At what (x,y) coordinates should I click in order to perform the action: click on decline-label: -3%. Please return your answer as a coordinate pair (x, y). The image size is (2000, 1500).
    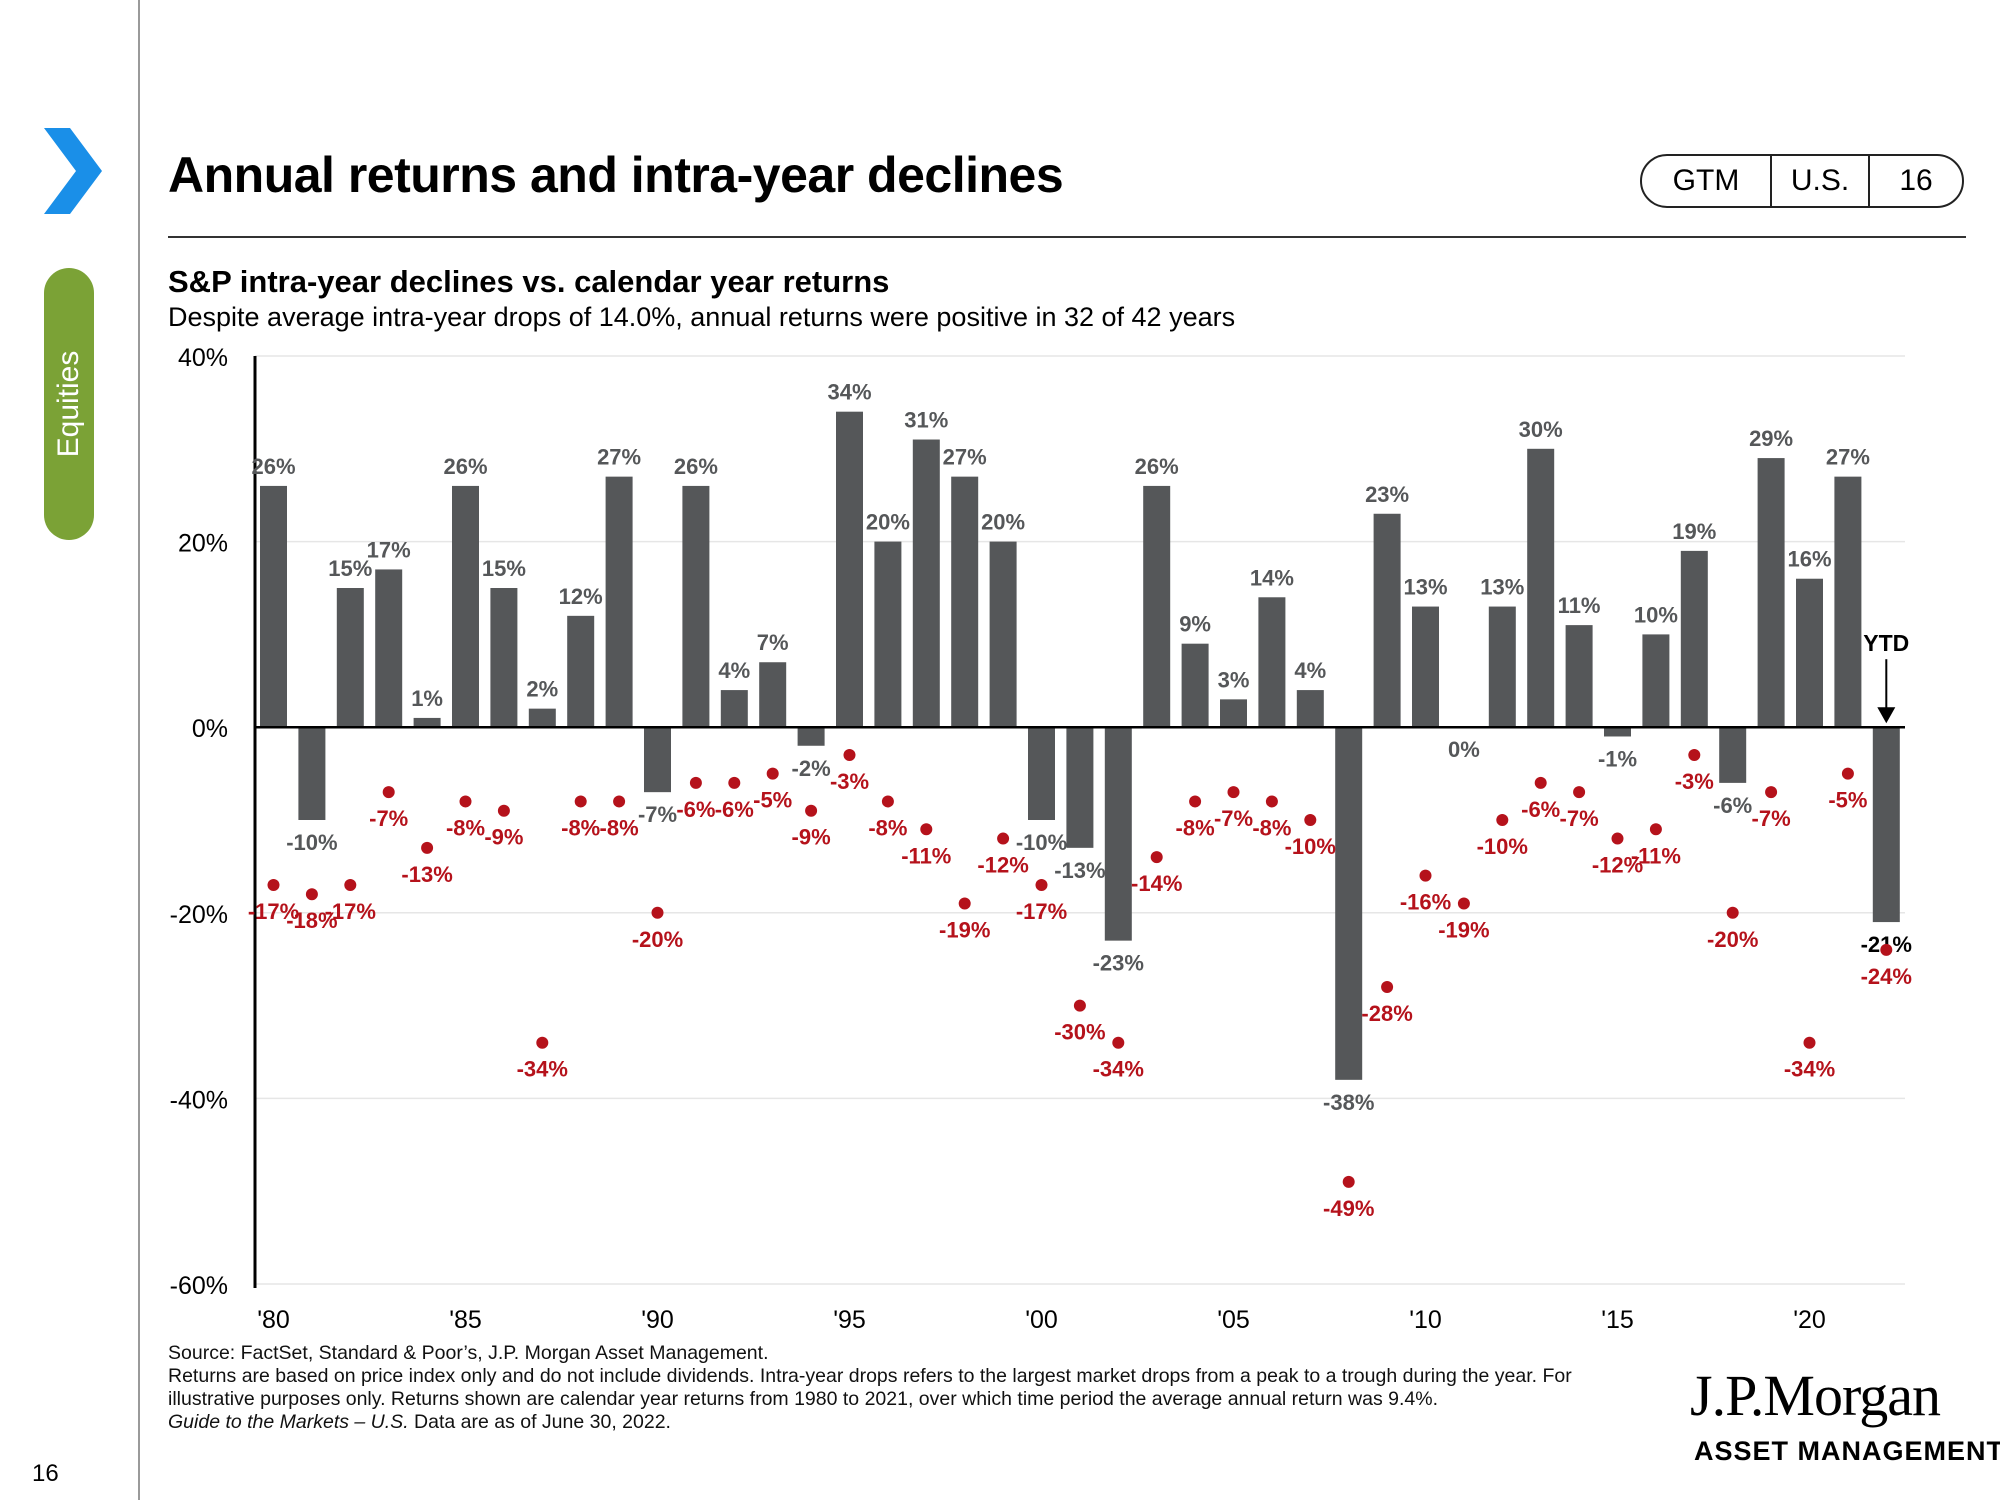
    Looking at the image, I should click on (849, 781).